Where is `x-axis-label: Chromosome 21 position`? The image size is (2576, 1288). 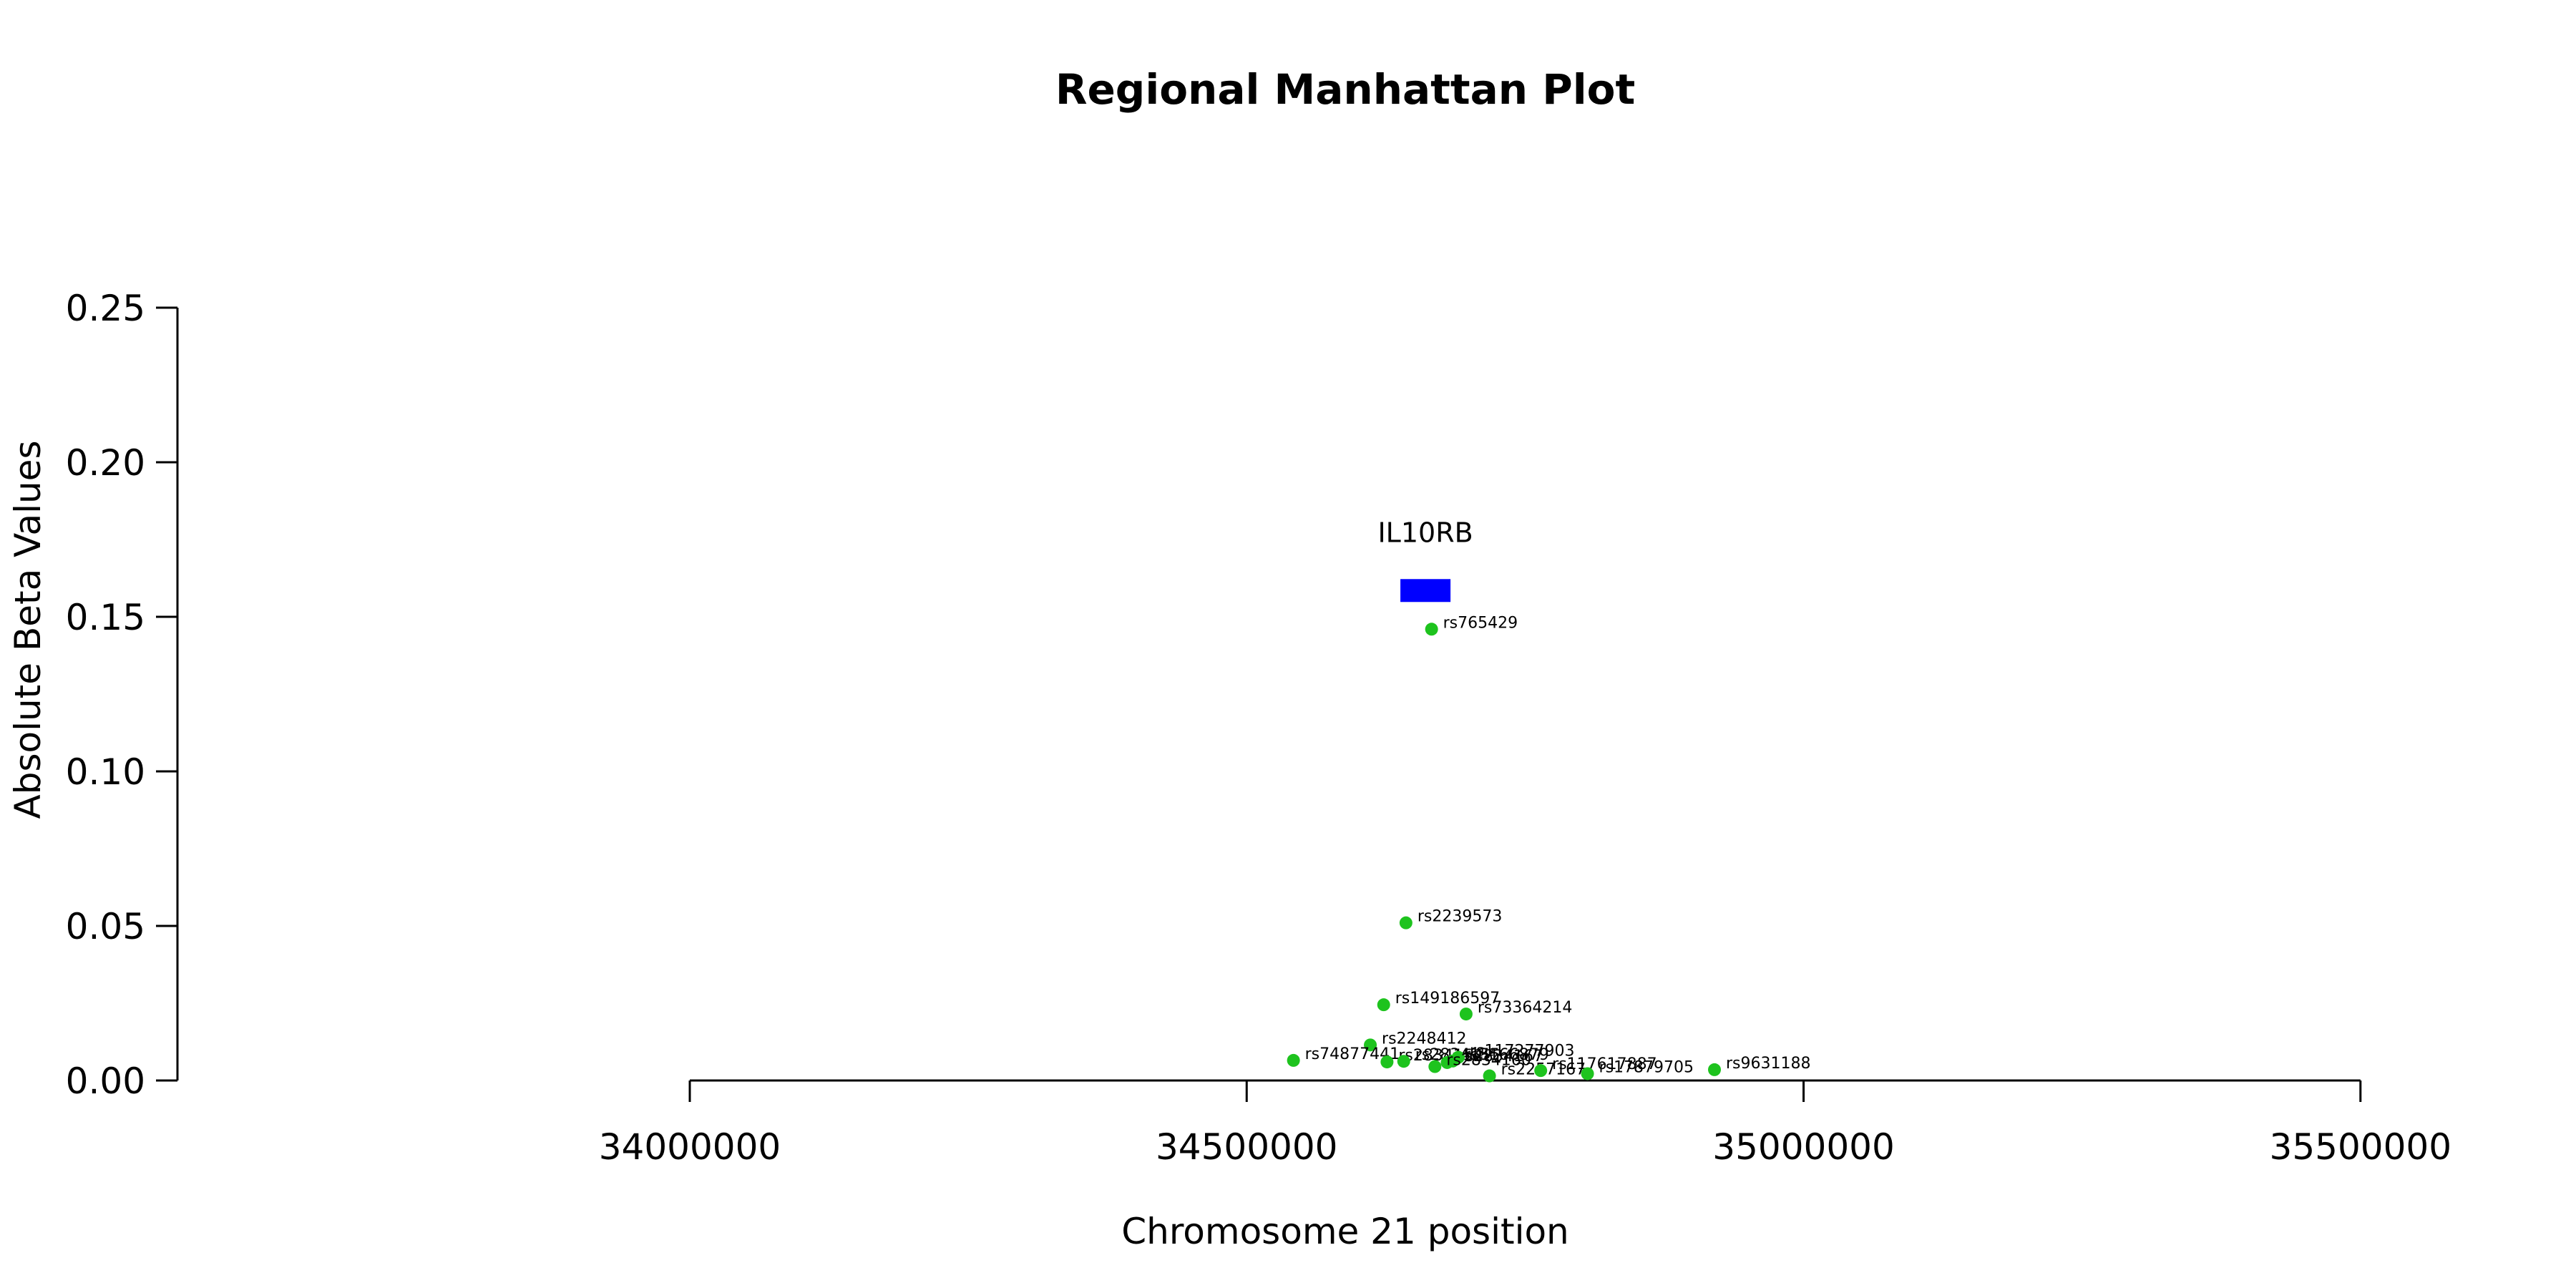
x-axis-label: Chromosome 21 position is located at coordinates (1345, 1231).